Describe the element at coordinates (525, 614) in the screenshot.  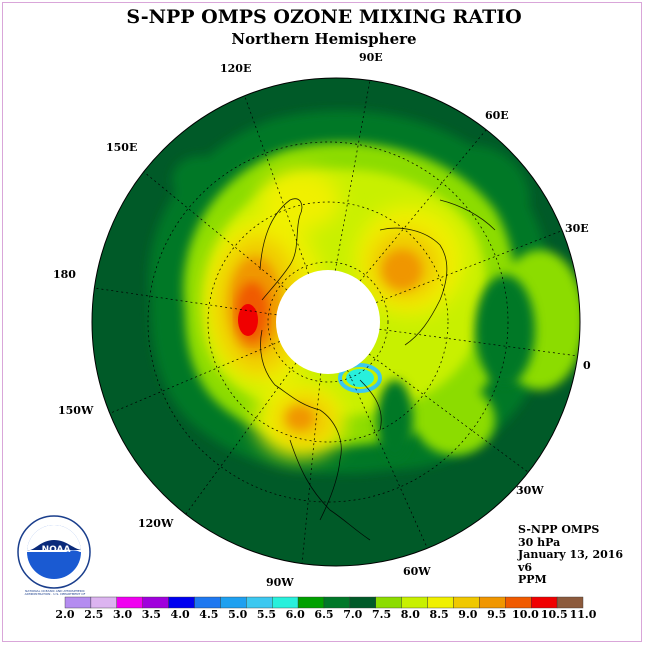
I see `colorbar-tick-label: 10.0` at that location.